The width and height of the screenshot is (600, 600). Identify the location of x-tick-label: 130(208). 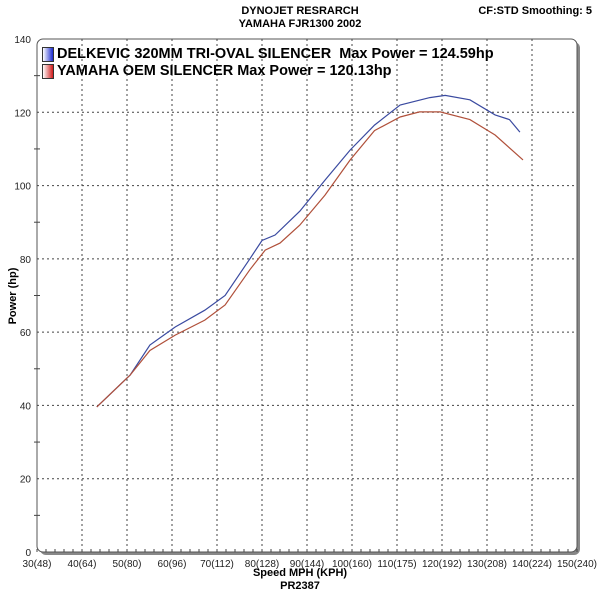
(487, 564).